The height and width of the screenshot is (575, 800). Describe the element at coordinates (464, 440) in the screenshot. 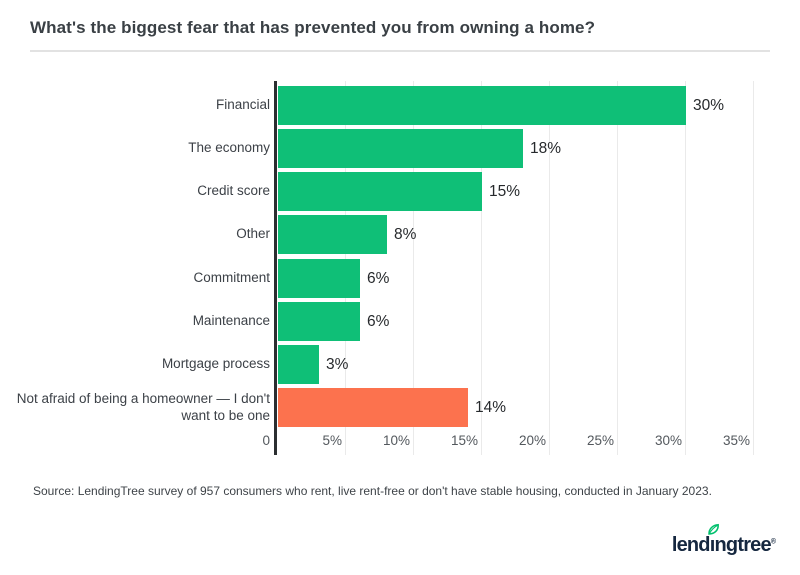

I see `x-tick-label: 15%` at that location.